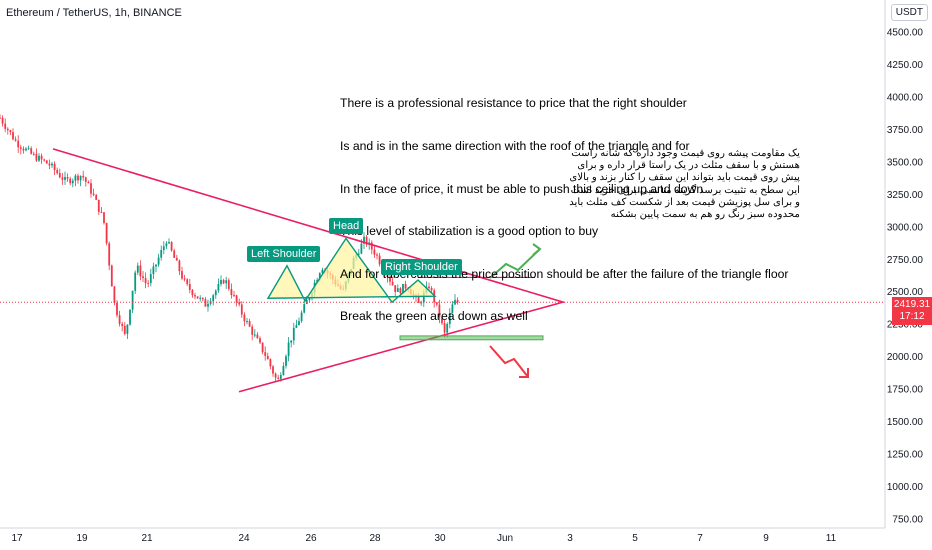 This screenshot has height=550, width=932. What do you see at coordinates (311, 538) in the screenshot?
I see `time-tick-label: 26` at bounding box center [311, 538].